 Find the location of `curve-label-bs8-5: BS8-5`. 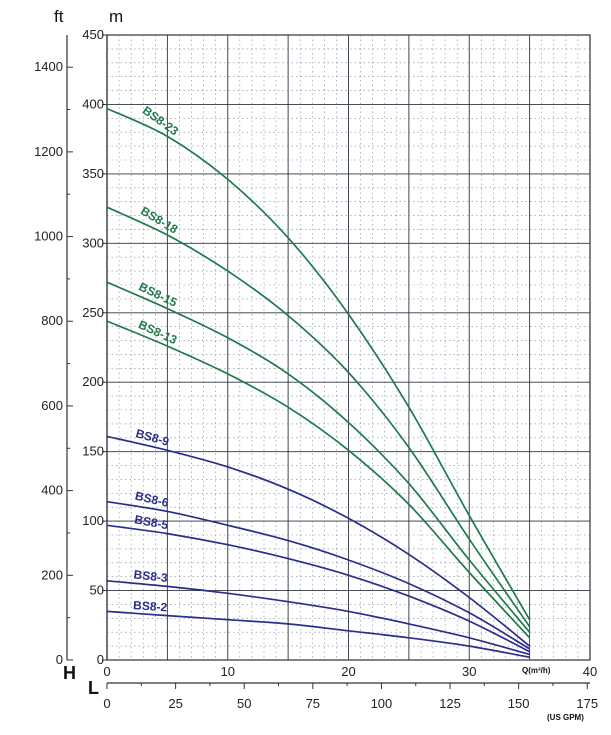

curve-label-bs8-5: BS8-5 is located at coordinates (151, 522).